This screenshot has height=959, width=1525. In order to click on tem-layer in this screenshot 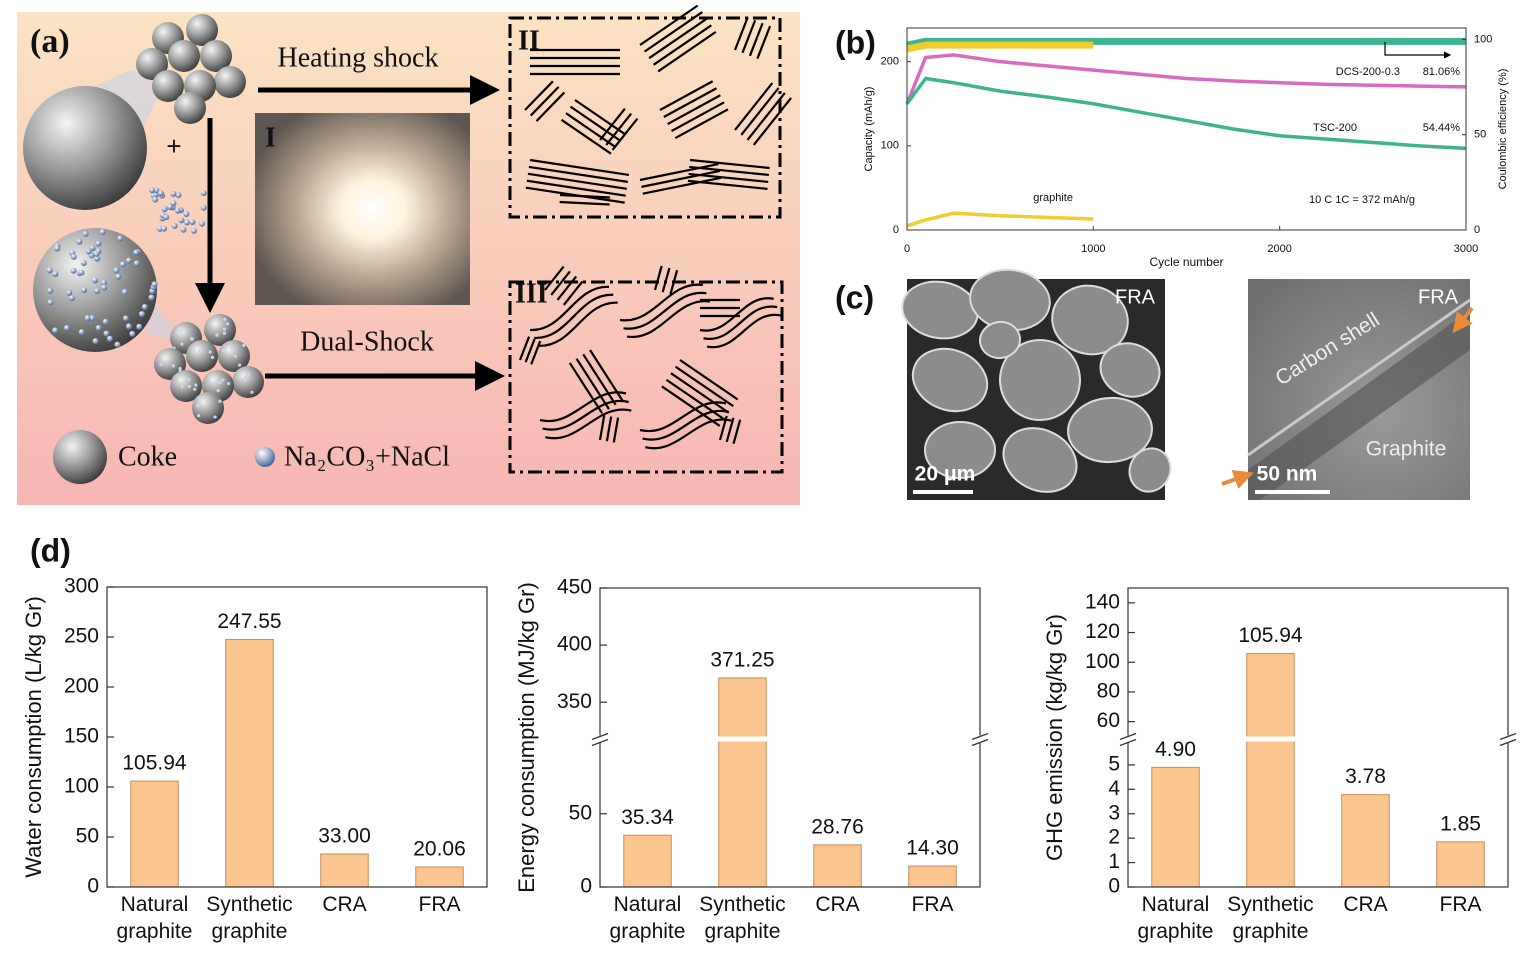, I will do `click(1359, 405)`.